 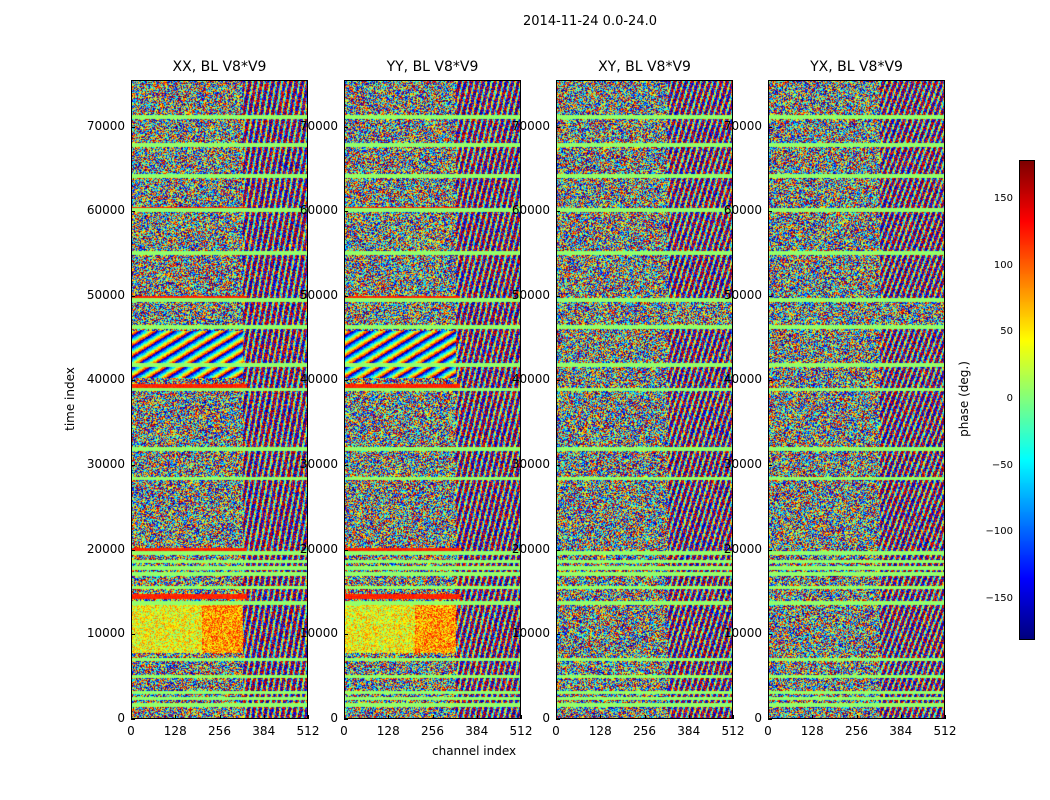 I want to click on colorbar, so click(x=1027, y=400).